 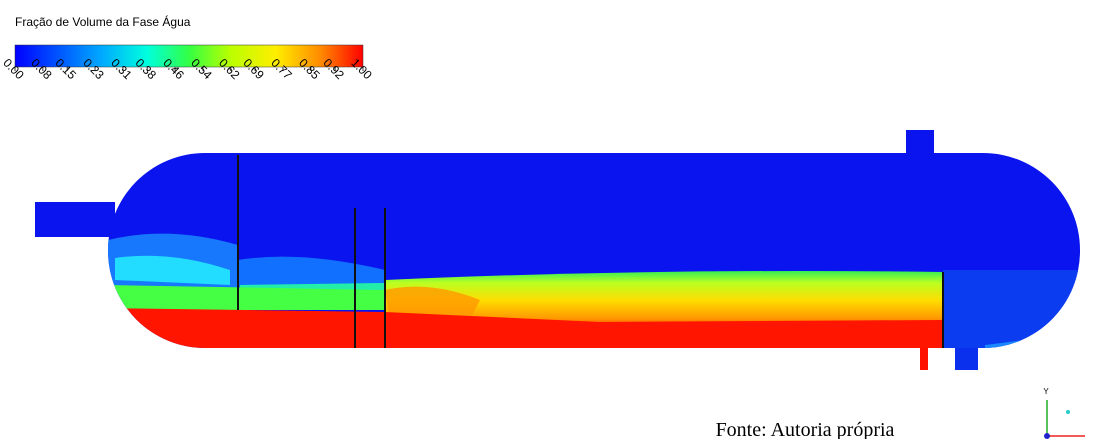 What do you see at coordinates (1064, 419) in the screenshot?
I see `axis-triad` at bounding box center [1064, 419].